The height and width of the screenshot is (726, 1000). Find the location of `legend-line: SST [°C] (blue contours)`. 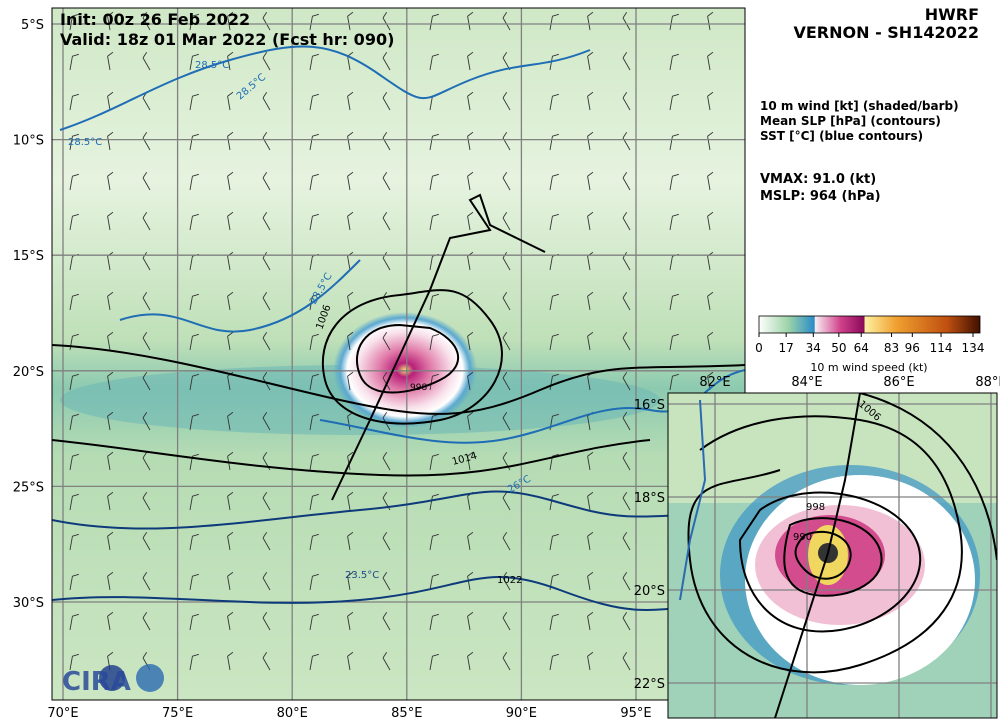

legend-line: SST [°C] (blue contours) is located at coordinates (841, 136).